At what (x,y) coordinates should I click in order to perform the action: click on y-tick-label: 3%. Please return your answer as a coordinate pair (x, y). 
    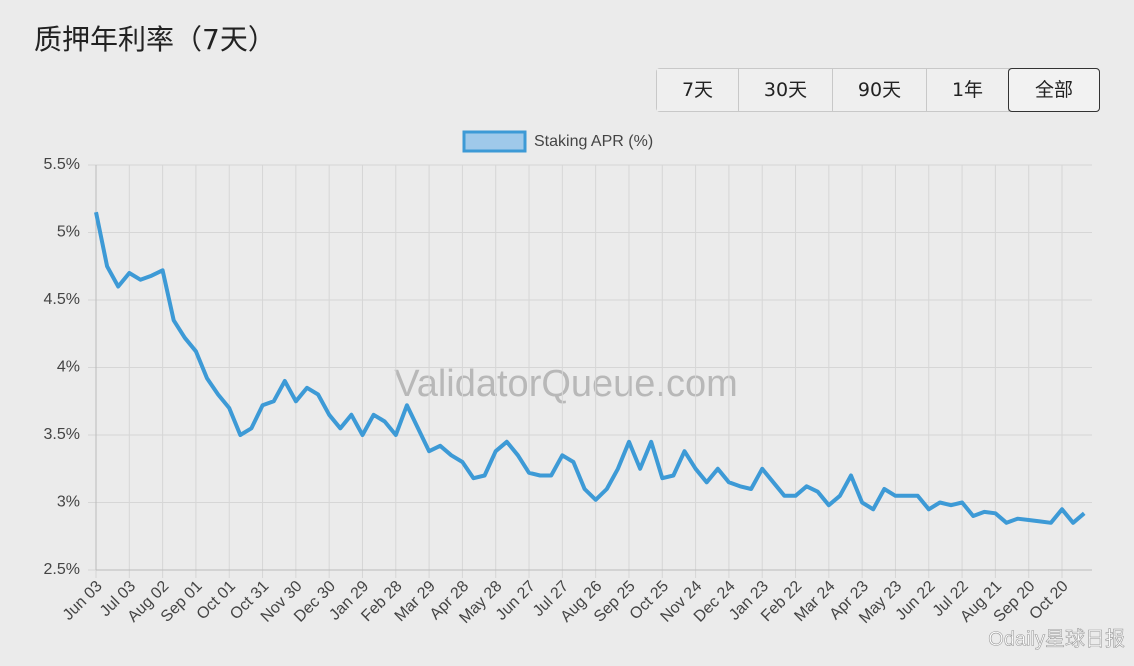
    Looking at the image, I should click on (68, 502).